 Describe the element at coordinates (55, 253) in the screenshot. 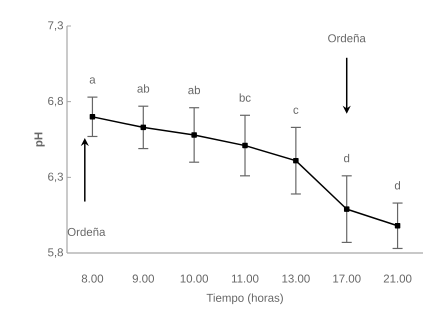

I see `y-tick-label: 5,8` at that location.